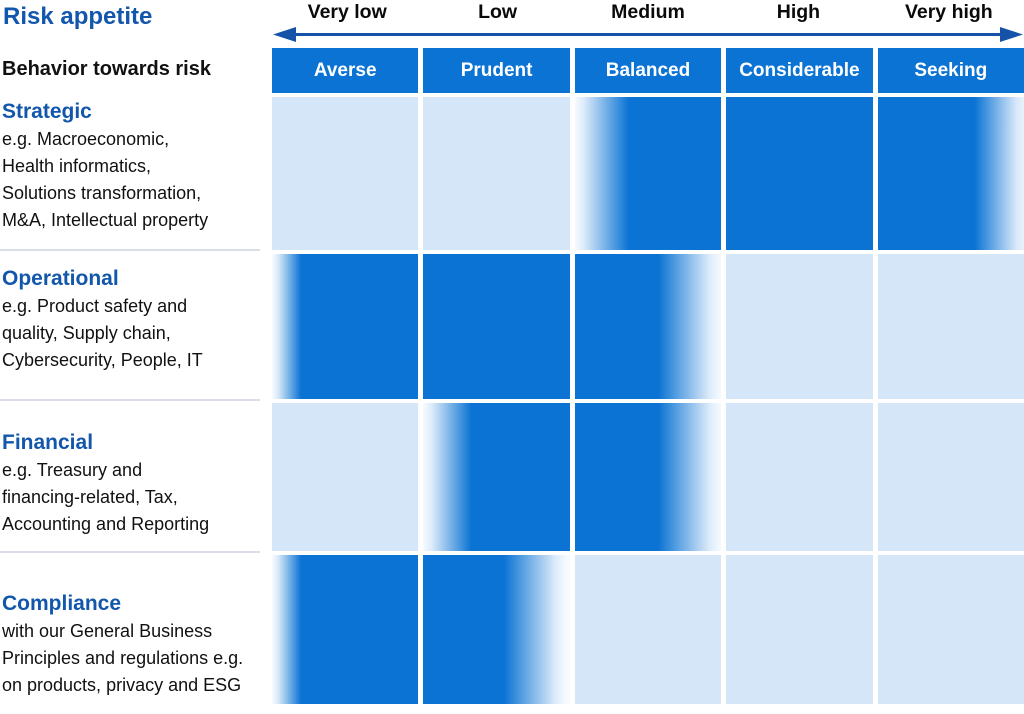 This screenshot has height=714, width=1024. What do you see at coordinates (122, 685) in the screenshot?
I see `category-compliance-desc-line: on products, privacy and ESG` at bounding box center [122, 685].